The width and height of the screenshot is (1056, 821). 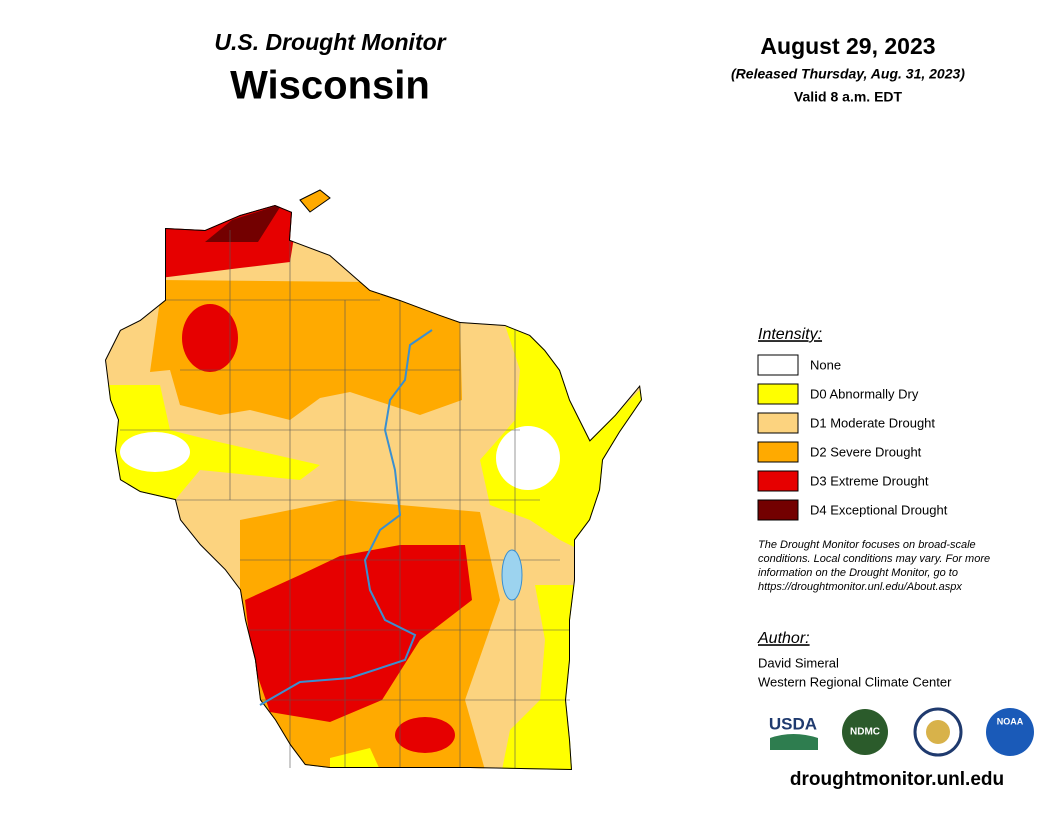 I want to click on legend-label: None, so click(x=825, y=364).